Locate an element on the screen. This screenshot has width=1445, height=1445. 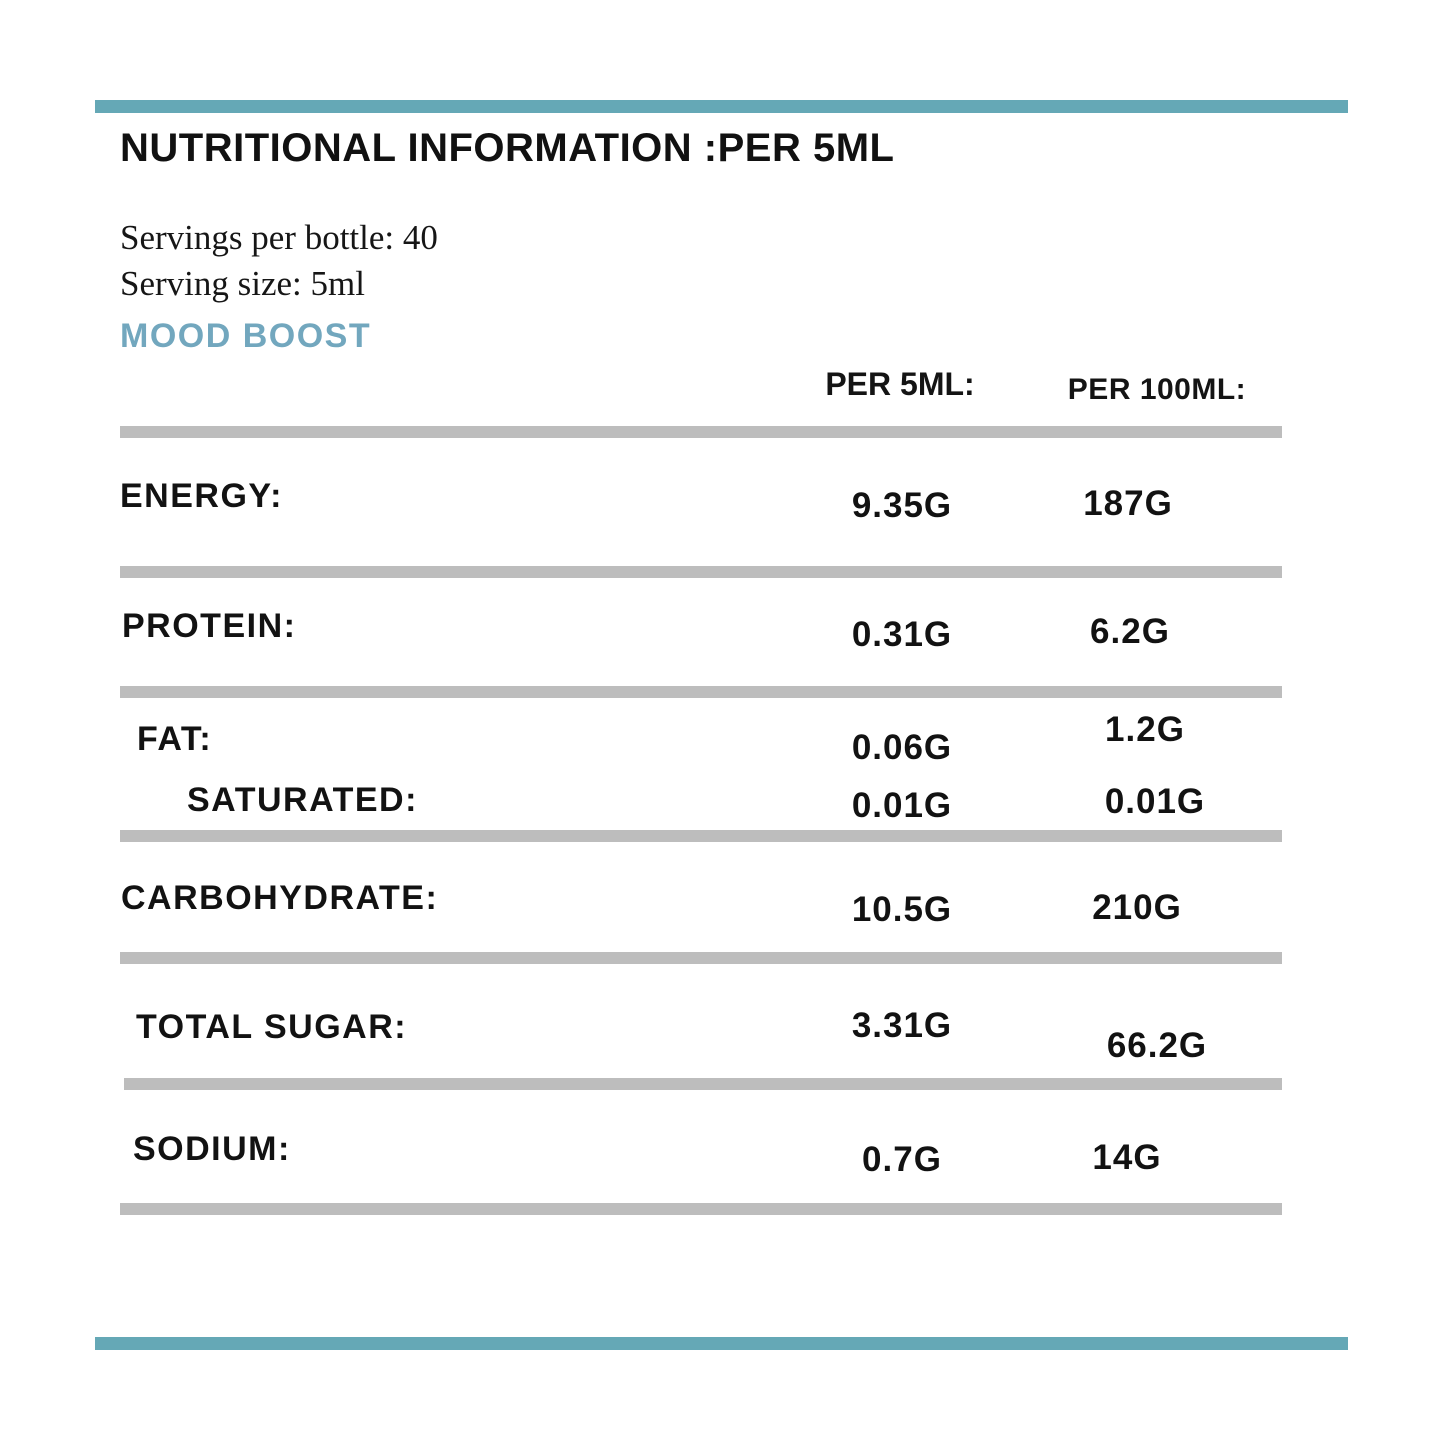
column-header-per-100ml: PER 100ML: is located at coordinates (1157, 389).